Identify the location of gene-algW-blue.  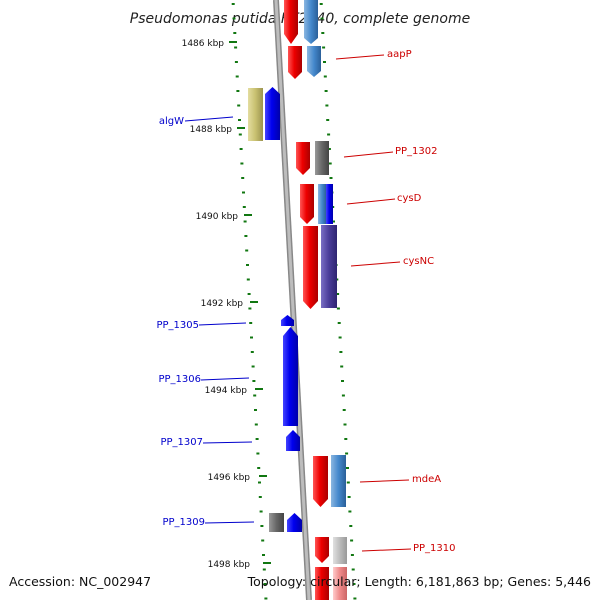
(272, 113).